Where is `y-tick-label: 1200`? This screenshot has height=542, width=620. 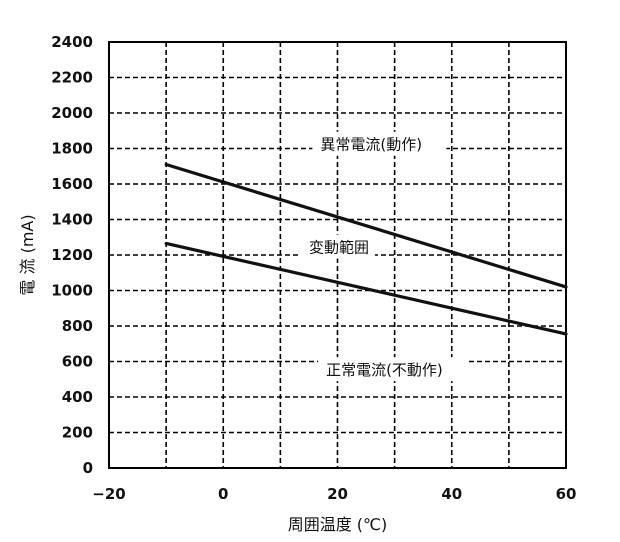 y-tick-label: 1200 is located at coordinates (72, 255).